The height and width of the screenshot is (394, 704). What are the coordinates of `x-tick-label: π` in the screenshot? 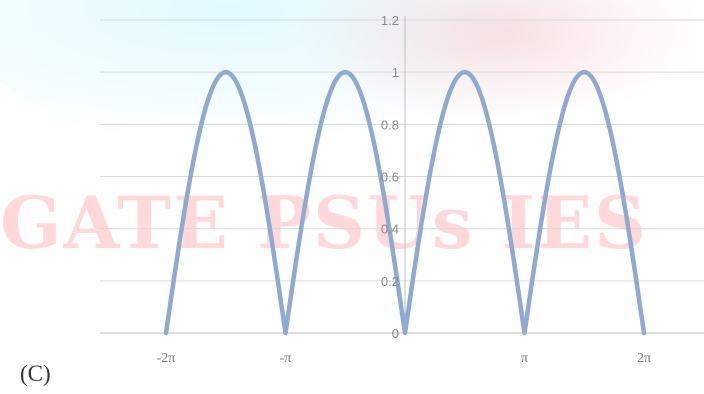 It's located at (524, 358).